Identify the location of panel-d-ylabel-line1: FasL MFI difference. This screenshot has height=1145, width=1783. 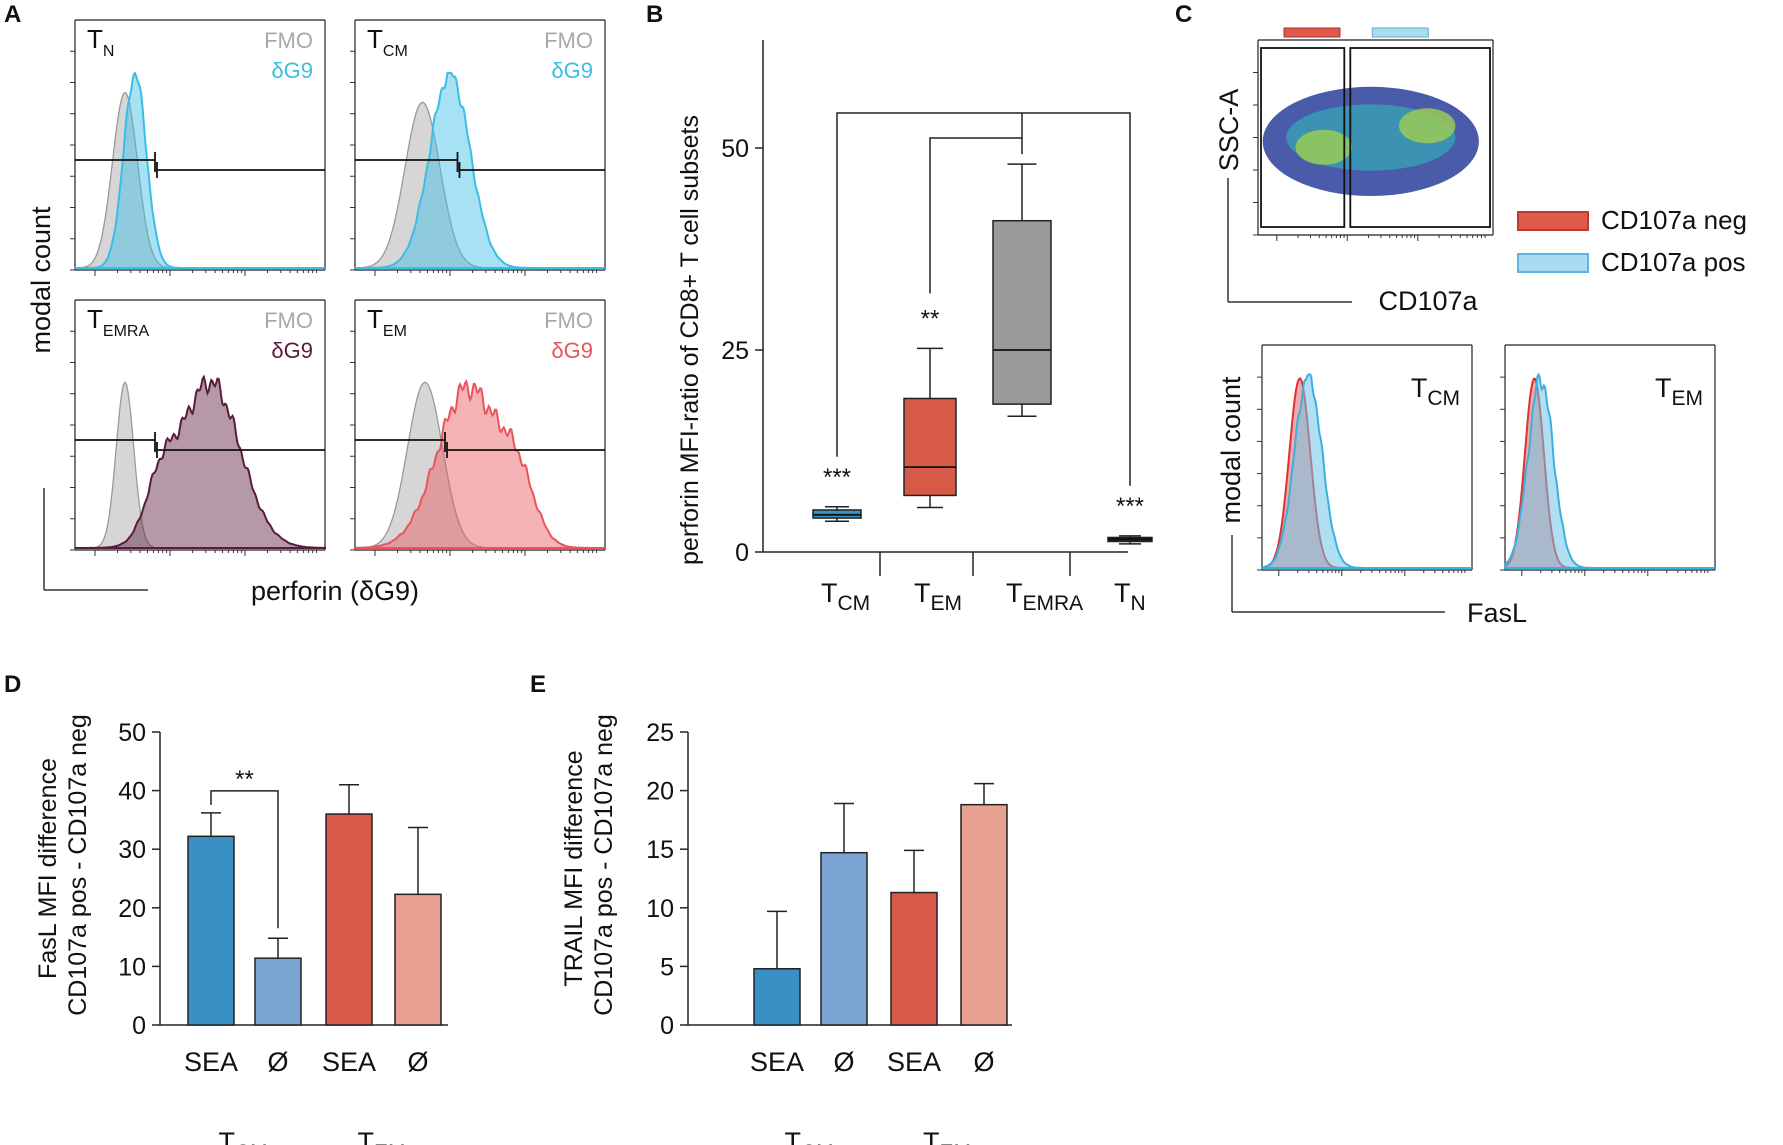
(48, 868).